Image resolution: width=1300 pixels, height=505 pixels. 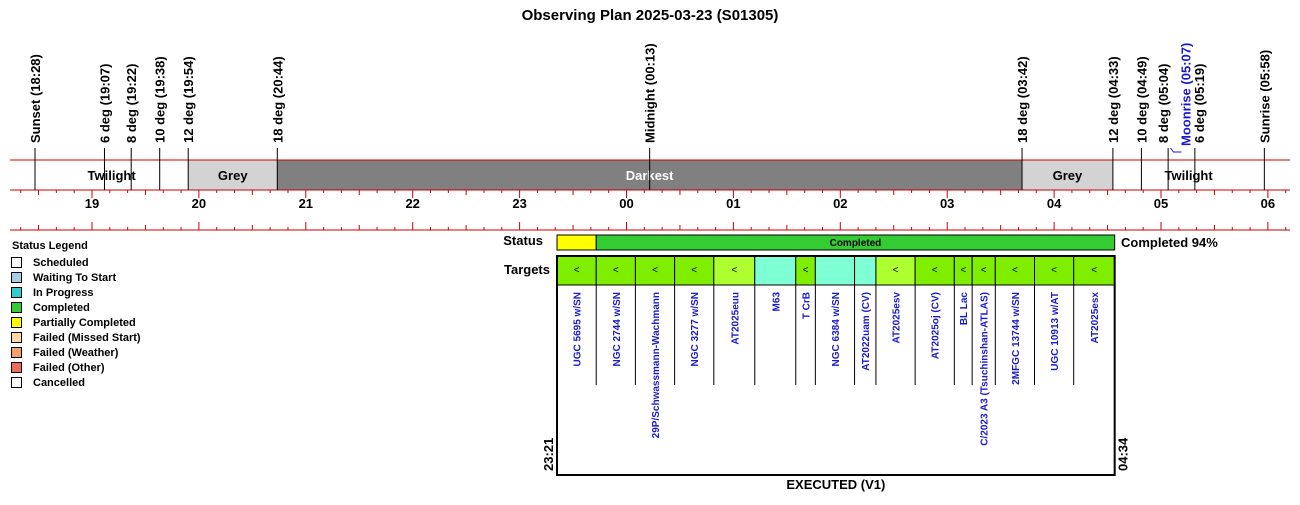 I want to click on band-label-0: Twilight, so click(x=112, y=175).